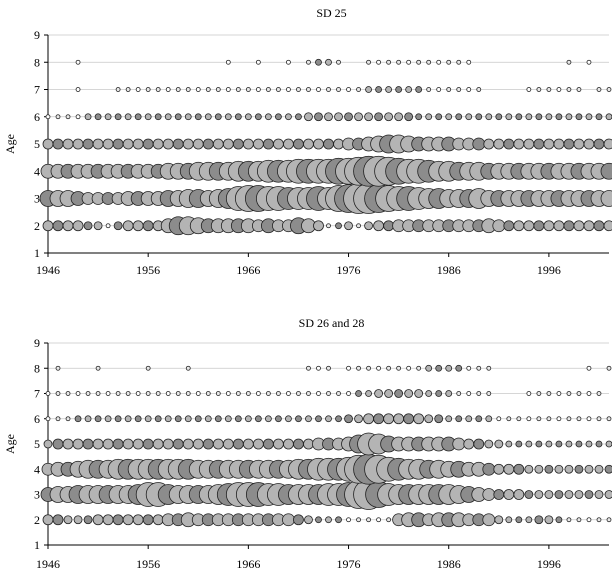 Image resolution: width=612 pixels, height=577 pixels. What do you see at coordinates (539, 444) in the screenshot?
I see `bubble-age5-1995` at bounding box center [539, 444].